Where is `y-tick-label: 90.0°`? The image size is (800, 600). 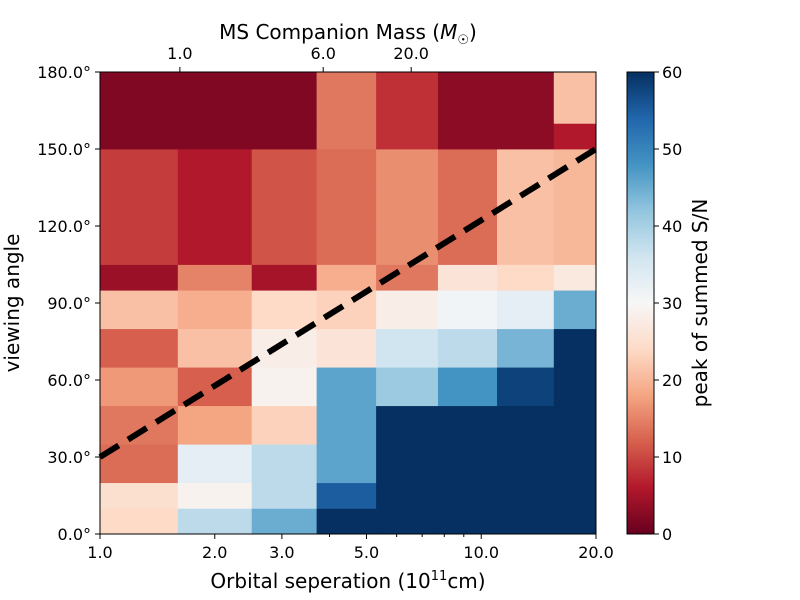
y-tick-label: 90.0° is located at coordinates (69, 303).